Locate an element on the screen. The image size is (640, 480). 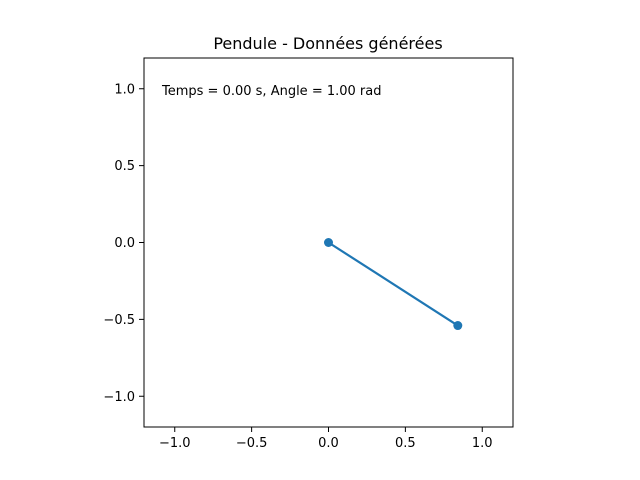
chart-title: Pendule - Données générées is located at coordinates (327, 43).